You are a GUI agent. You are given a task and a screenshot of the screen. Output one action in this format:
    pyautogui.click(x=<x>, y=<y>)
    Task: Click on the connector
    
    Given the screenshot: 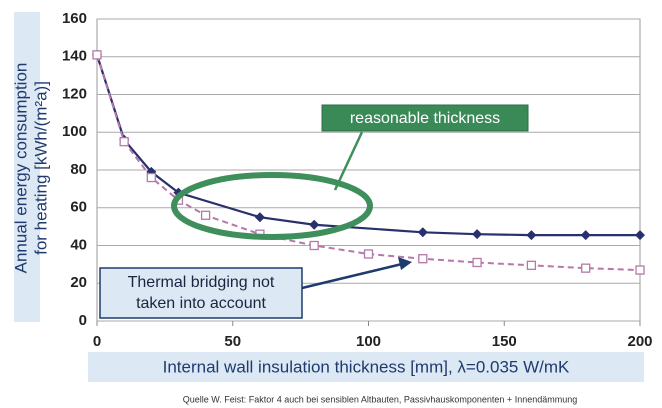 What is the action you would take?
    pyautogui.click(x=348, y=161)
    